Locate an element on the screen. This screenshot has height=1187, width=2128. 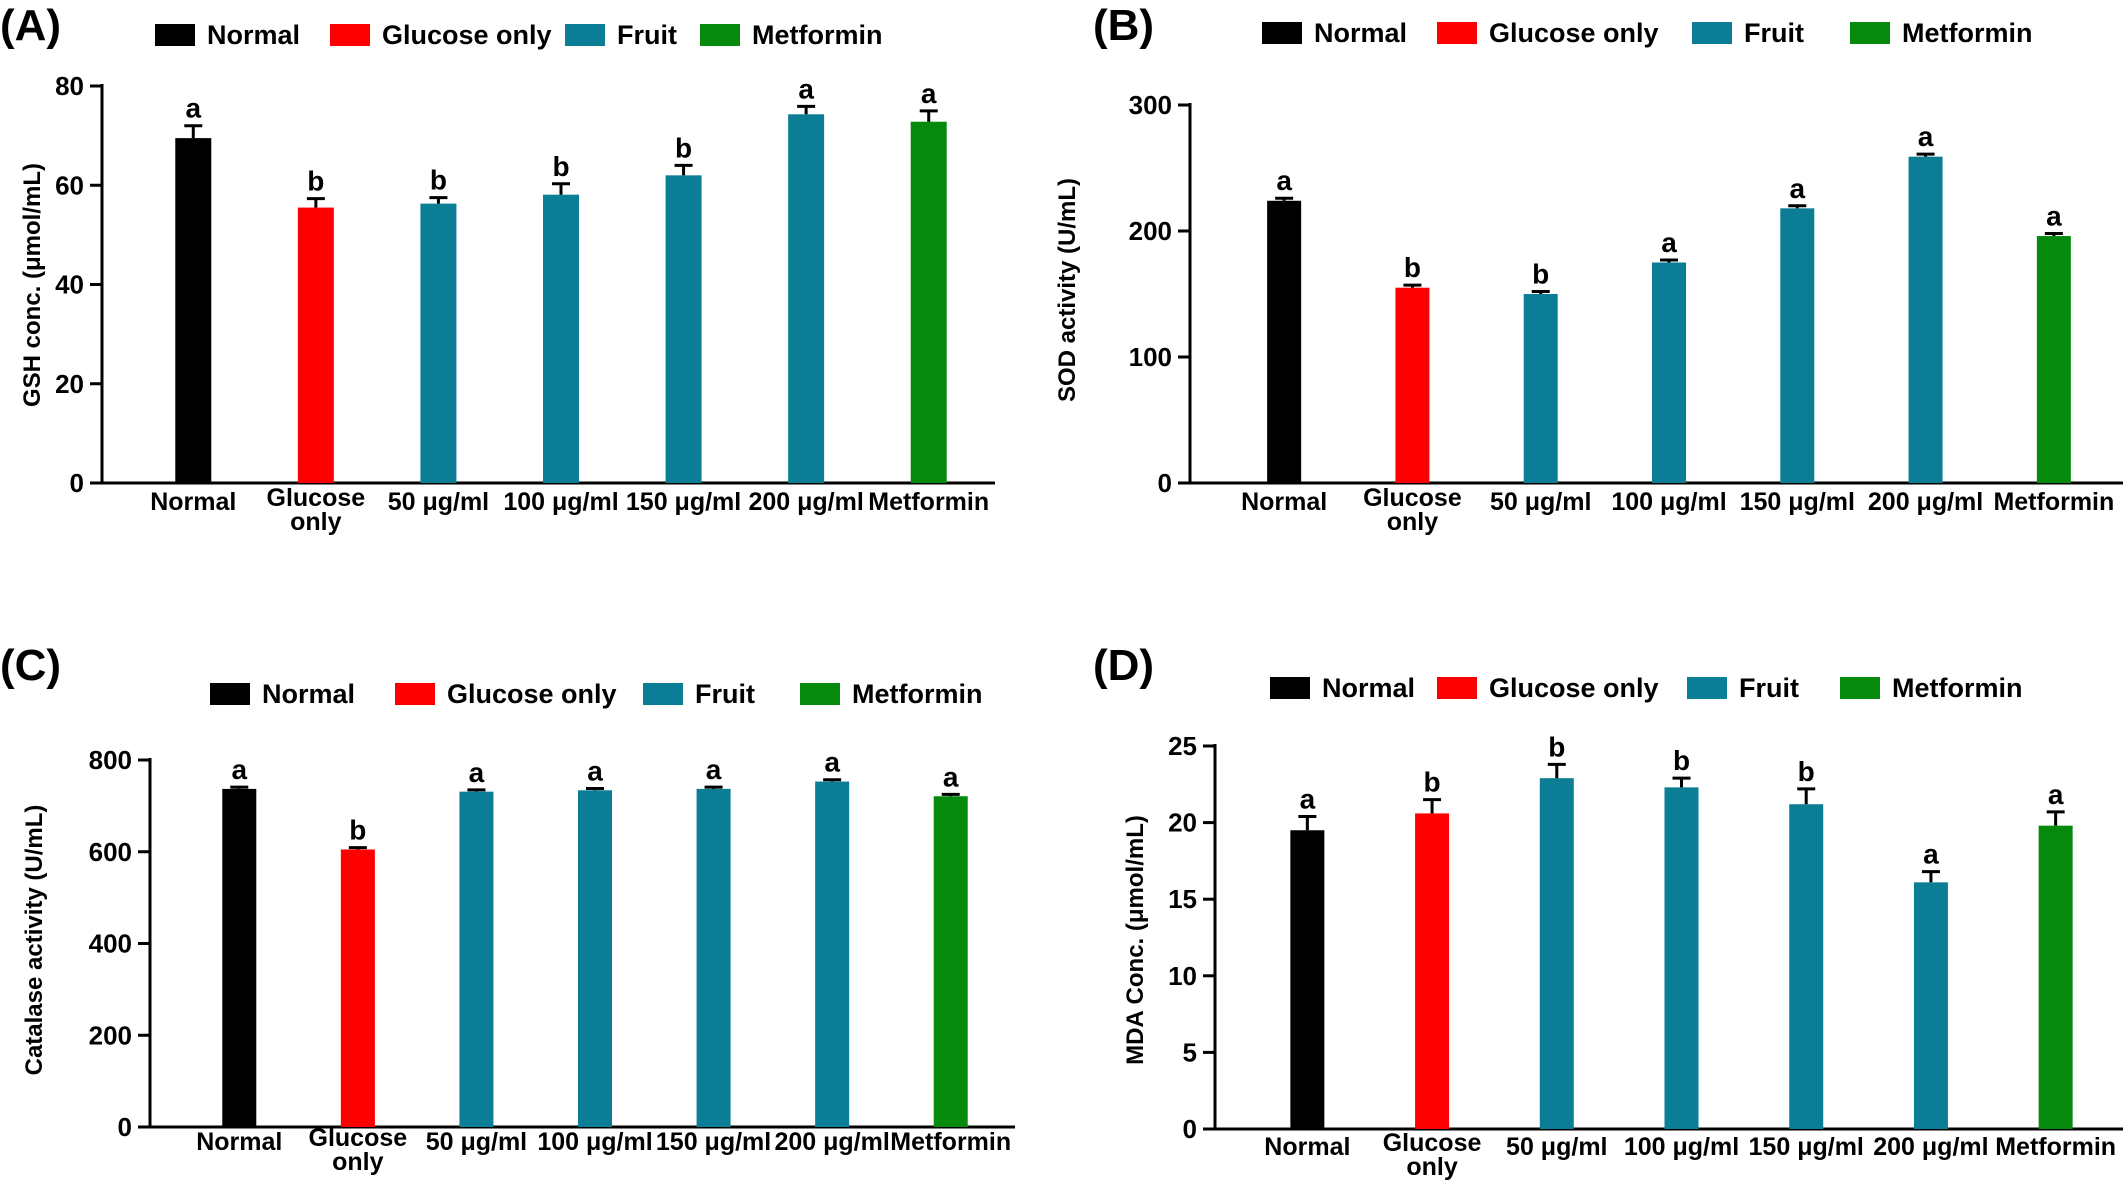
y-tick-label: 20 is located at coordinates (1182, 823).